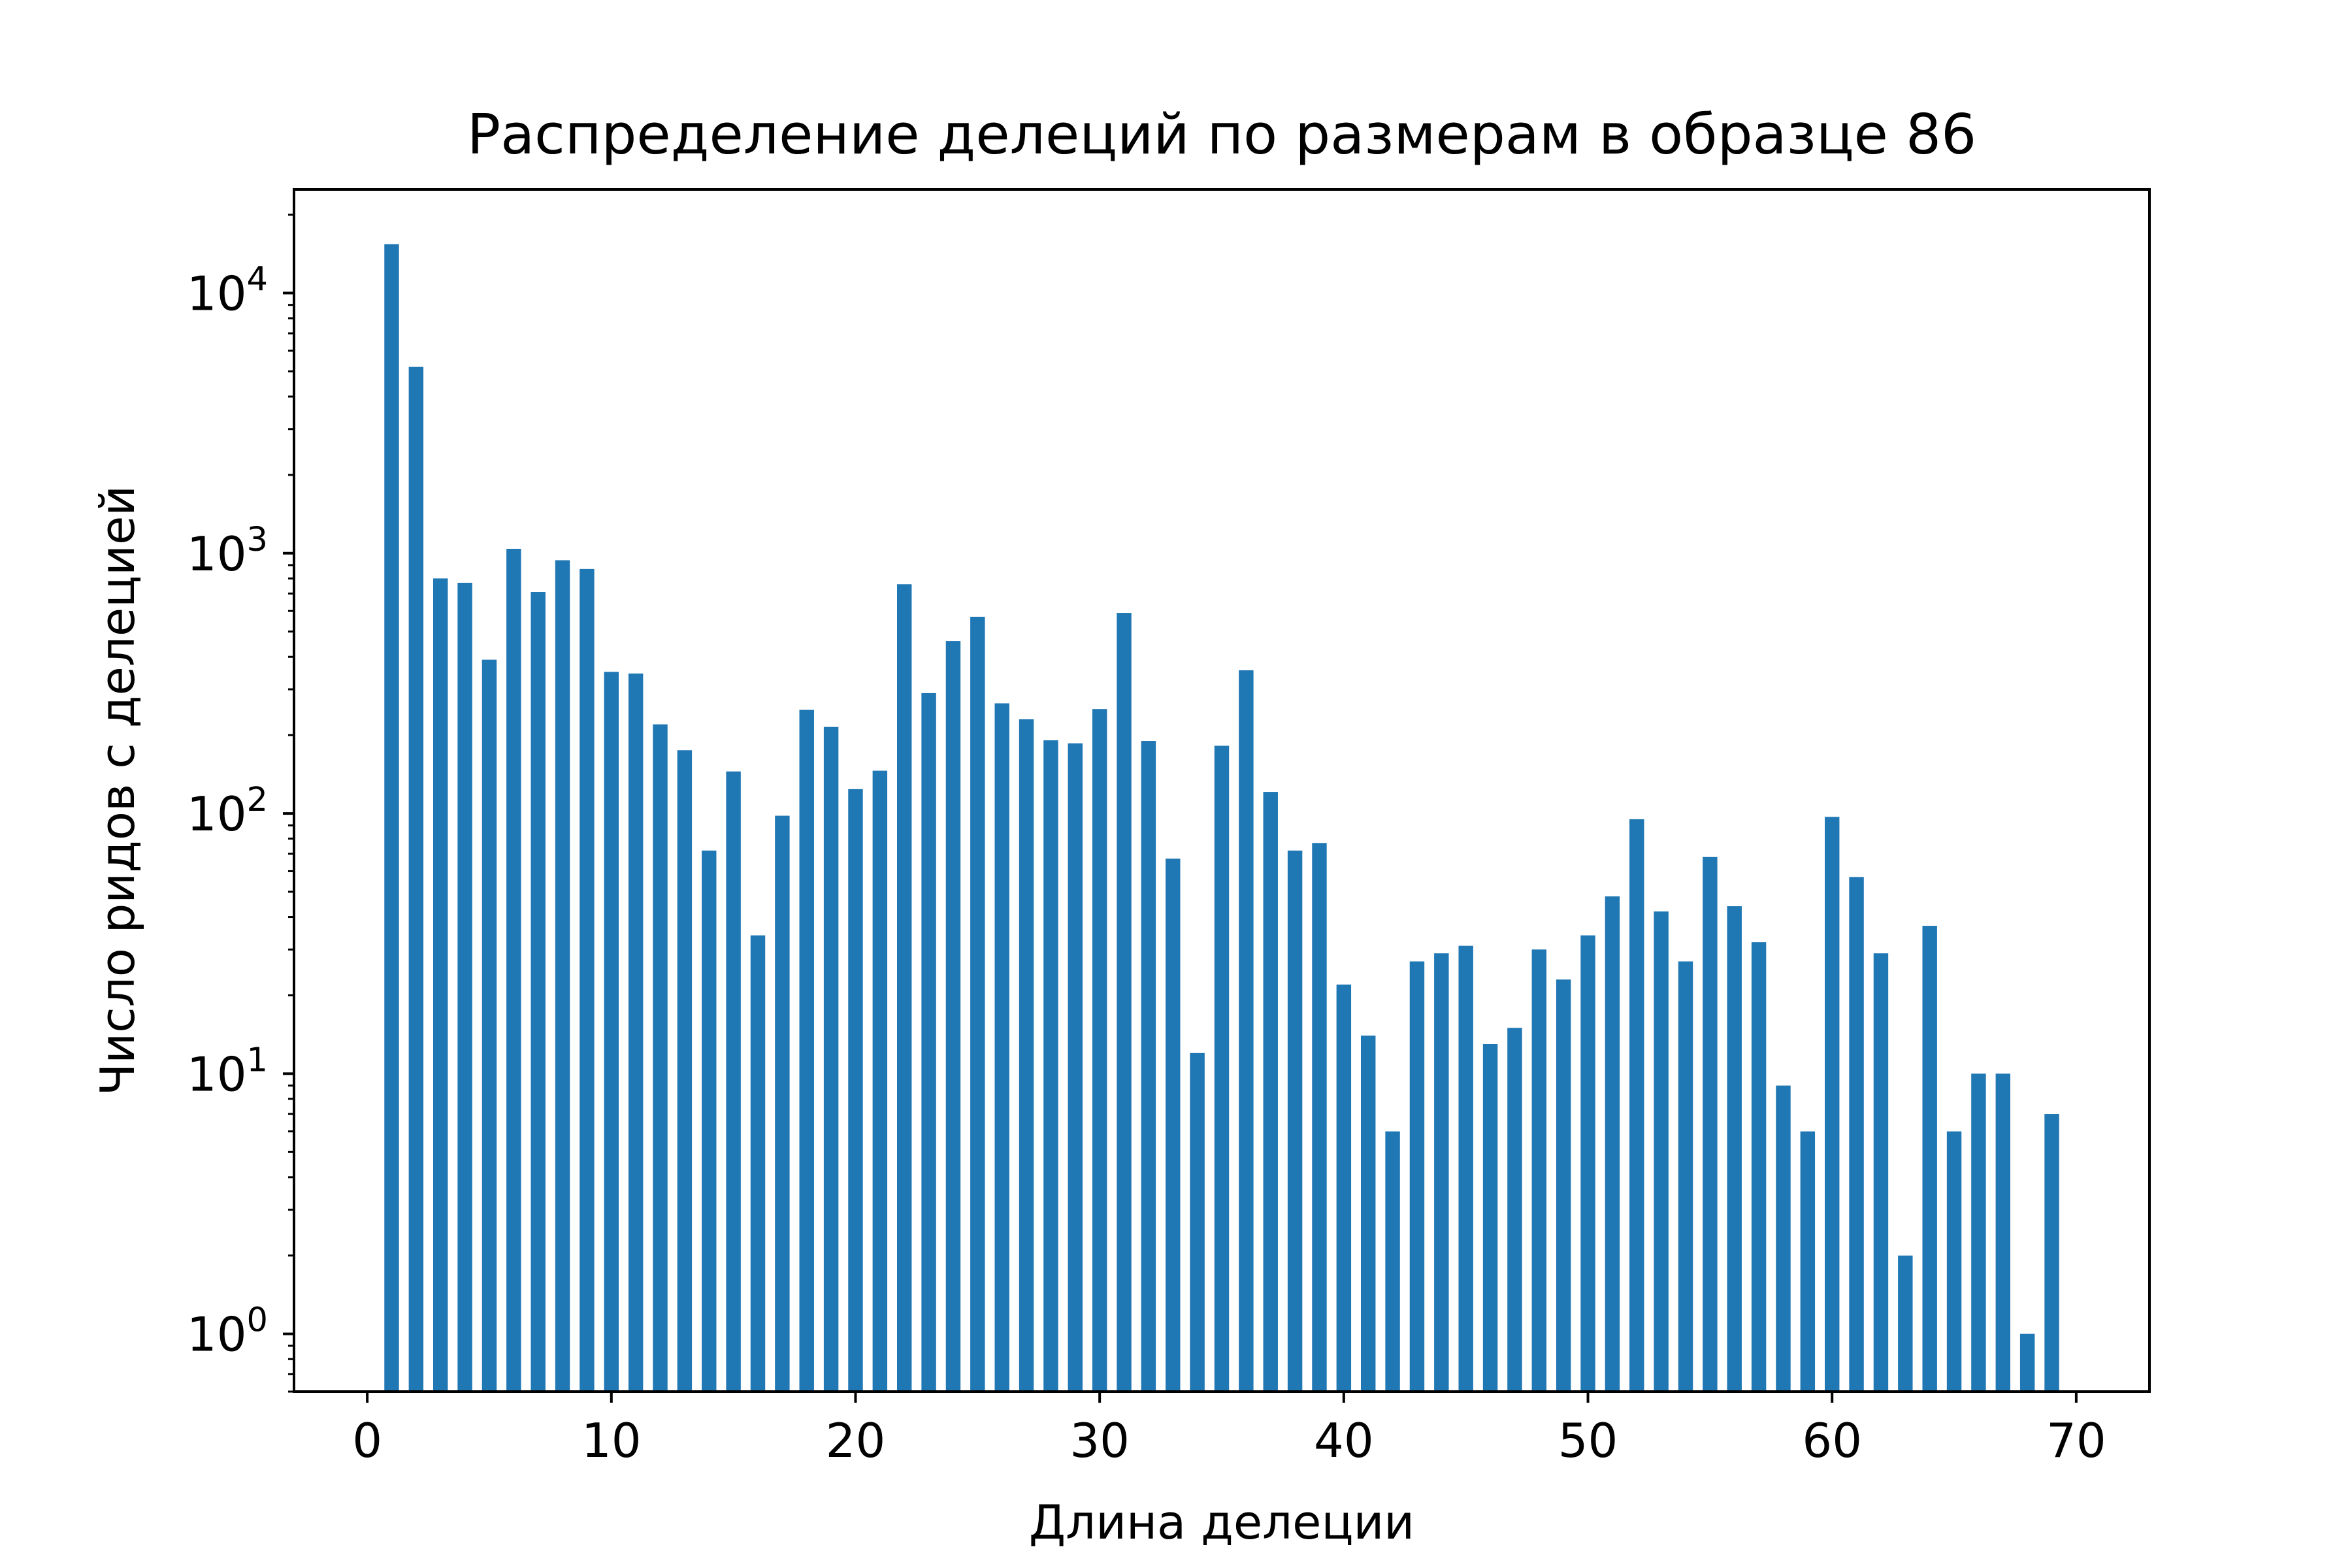  I want to click on x-tick-label: 0, so click(367, 1440).